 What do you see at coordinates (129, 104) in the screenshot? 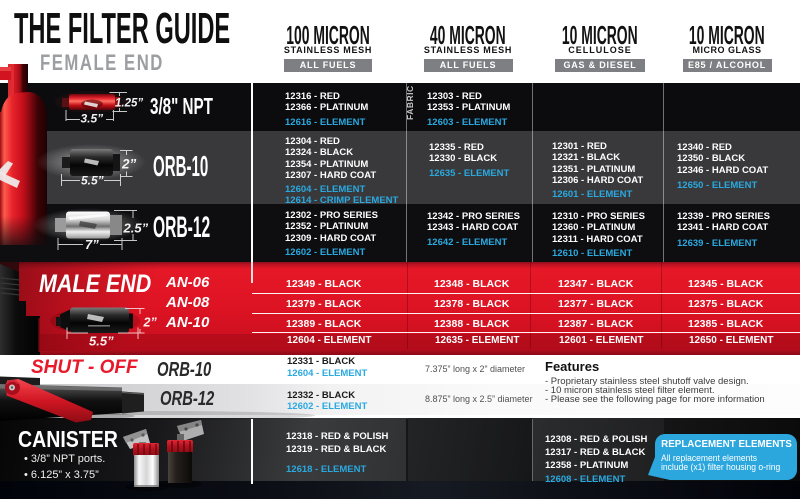
I see `svg-text: 1.25”` at bounding box center [129, 104].